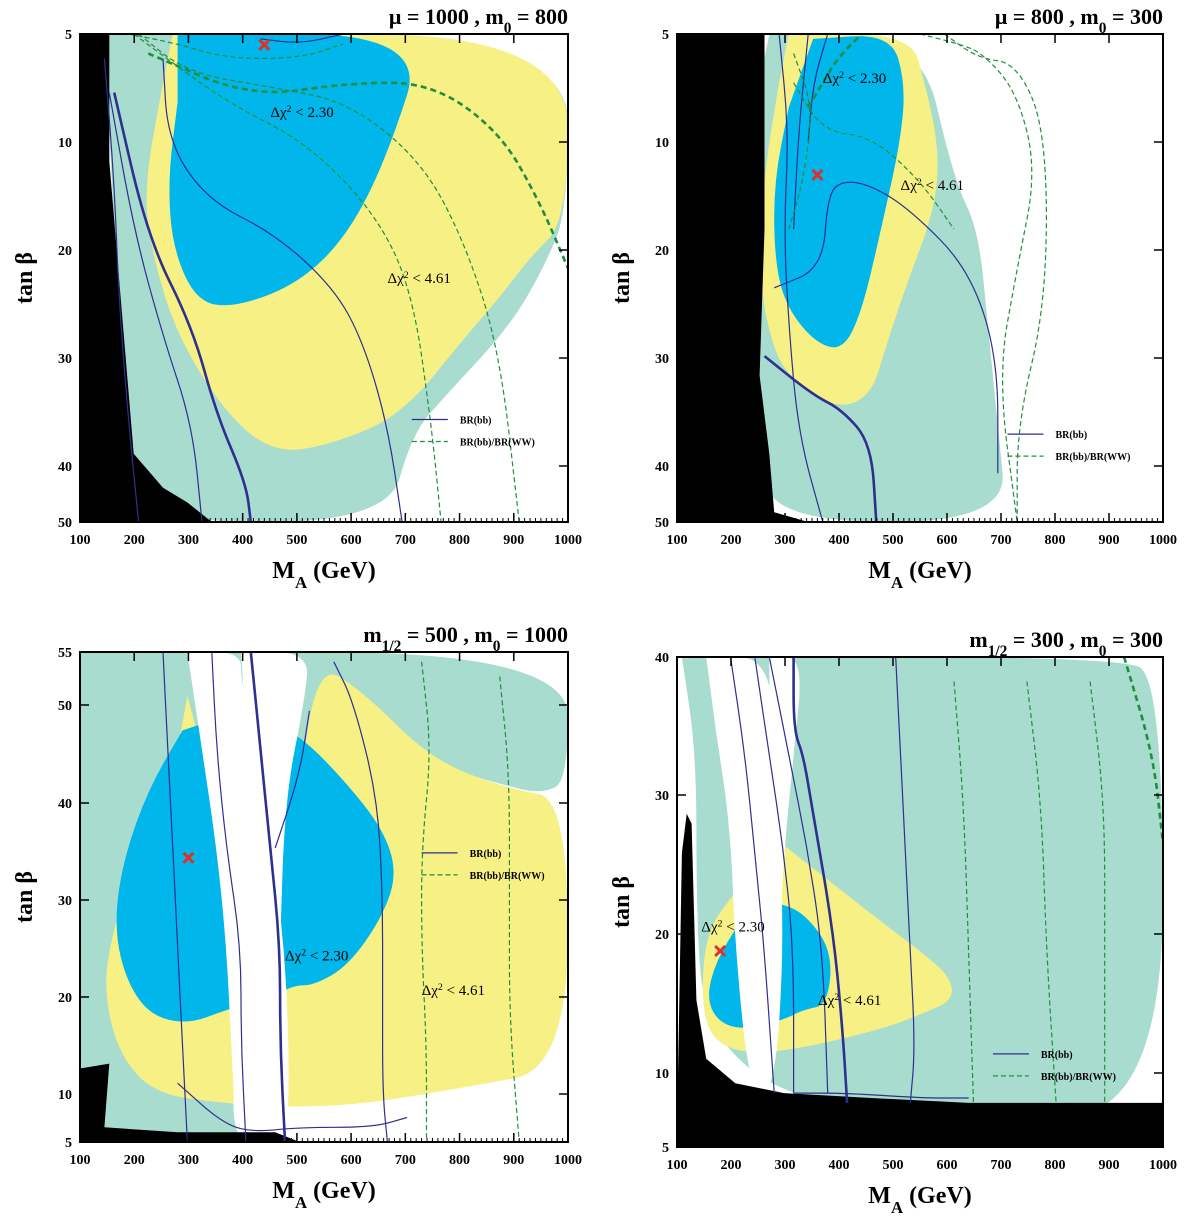 This screenshot has width=1193, height=1217. I want to click on y-tick-label: 40, so click(65, 804).